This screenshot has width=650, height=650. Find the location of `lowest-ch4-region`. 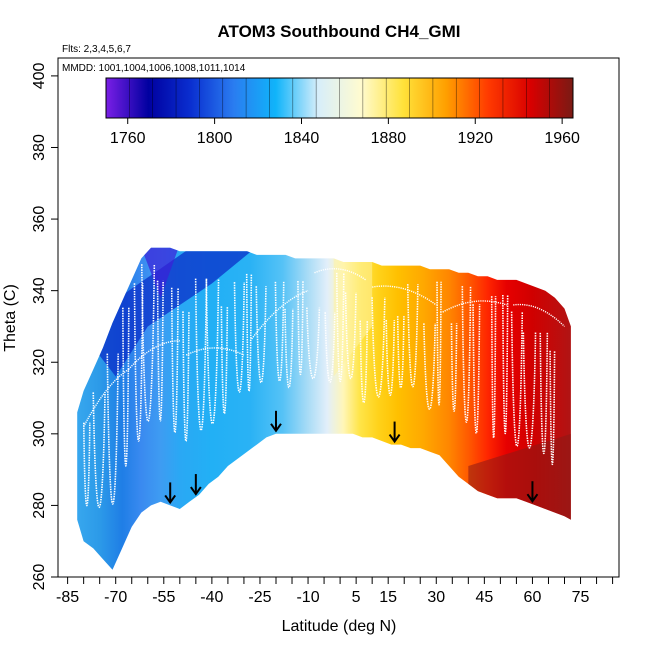

lowest-ch4-region is located at coordinates (160, 272).